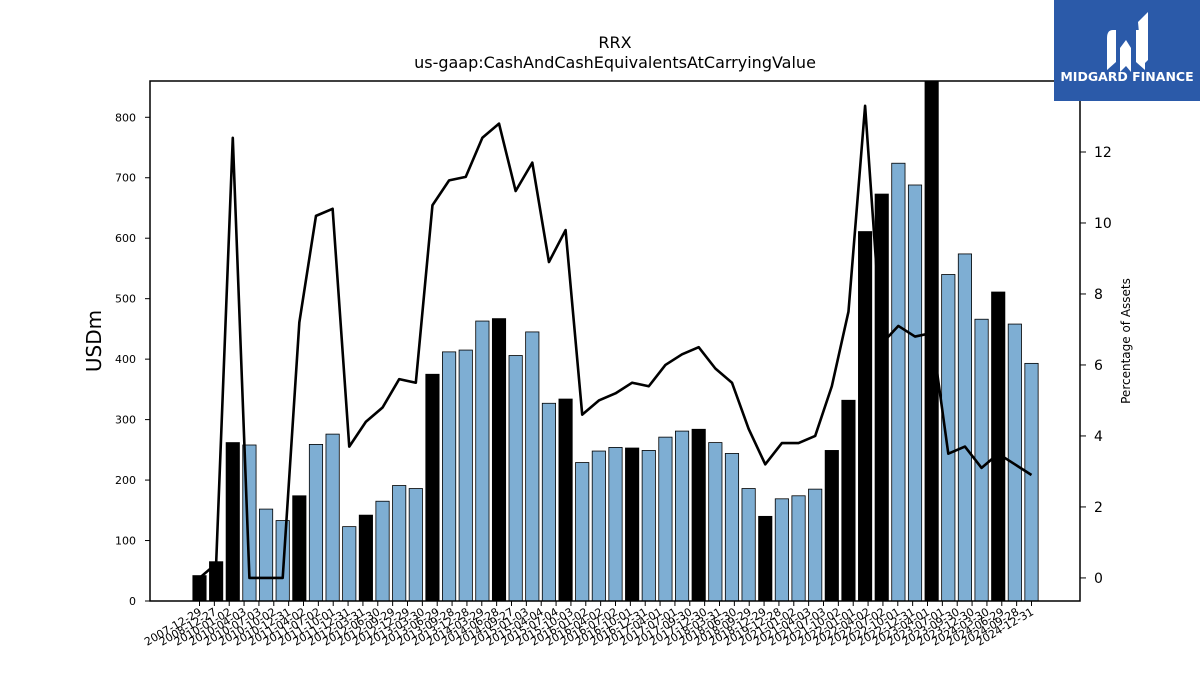 The height and width of the screenshot is (675, 1200). Describe the element at coordinates (125, 541) in the screenshot. I see `y-tick-label: 100` at that location.